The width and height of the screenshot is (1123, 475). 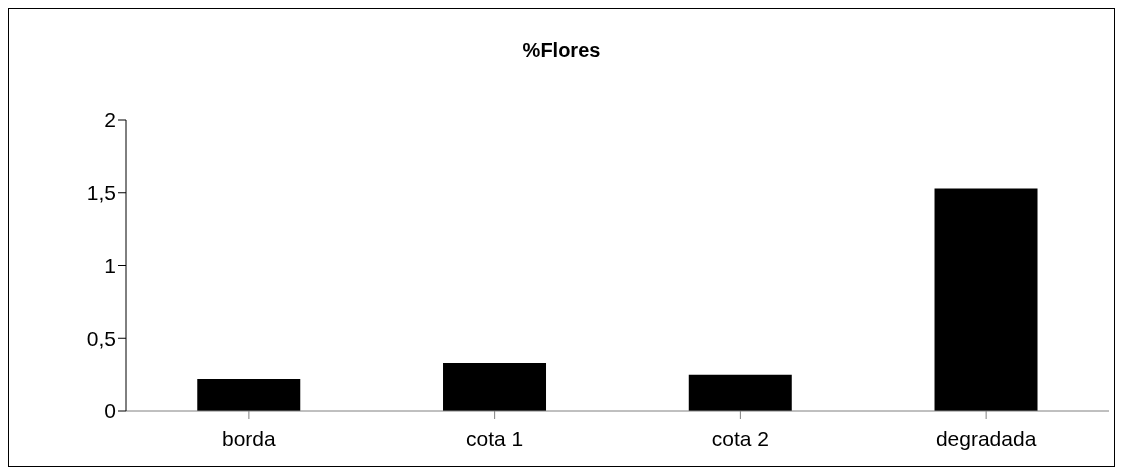 I want to click on x-tick-label: cota 1, so click(x=495, y=438).